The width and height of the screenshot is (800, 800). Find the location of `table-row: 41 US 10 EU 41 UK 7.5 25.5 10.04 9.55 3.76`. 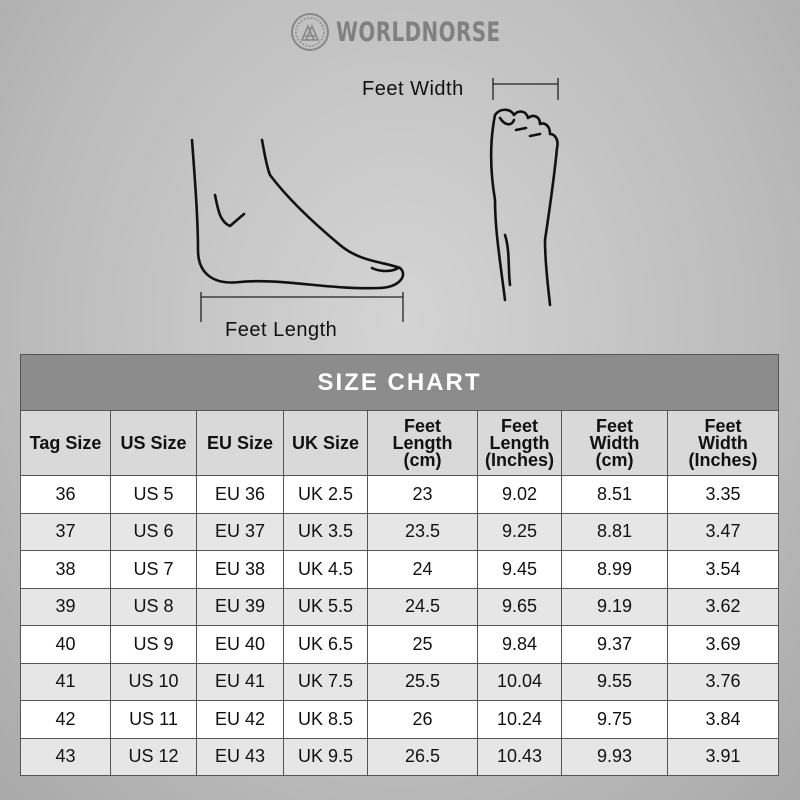

table-row: 41 US 10 EU 41 UK 7.5 25.5 10.04 9.55 3.76 is located at coordinates (399, 681).